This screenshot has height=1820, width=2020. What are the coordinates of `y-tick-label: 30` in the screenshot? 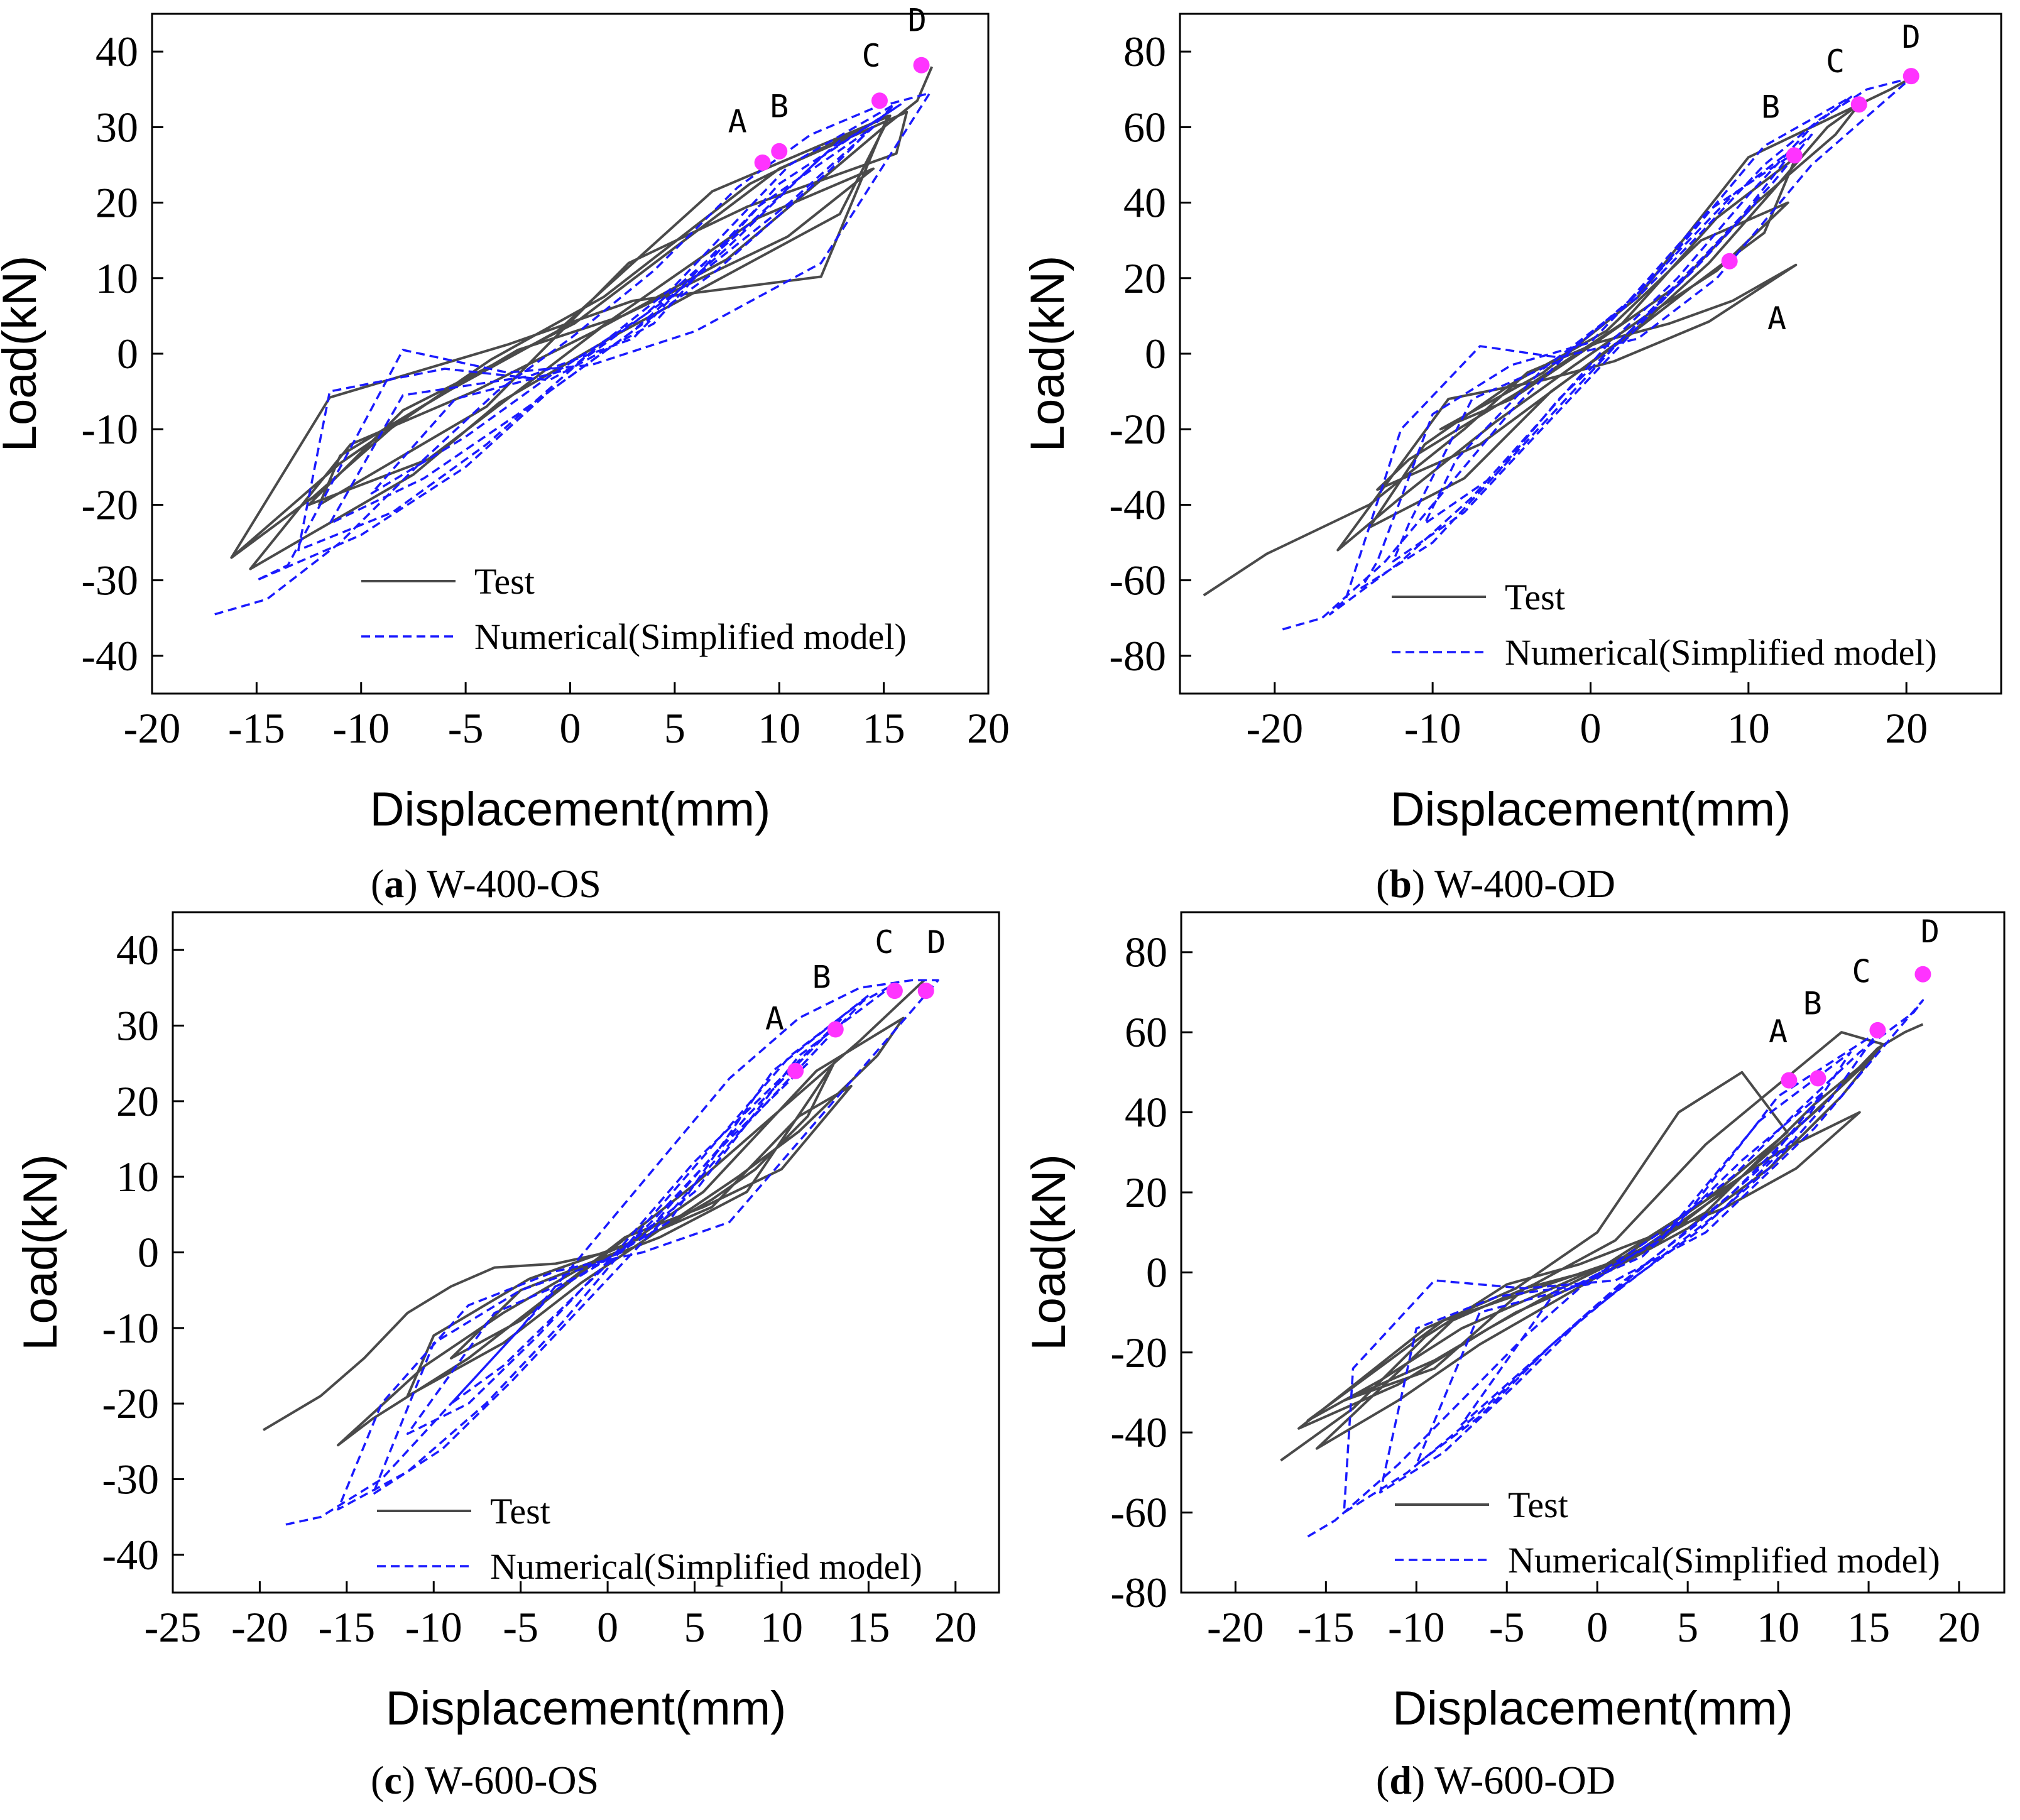 It's located at (137, 1026).